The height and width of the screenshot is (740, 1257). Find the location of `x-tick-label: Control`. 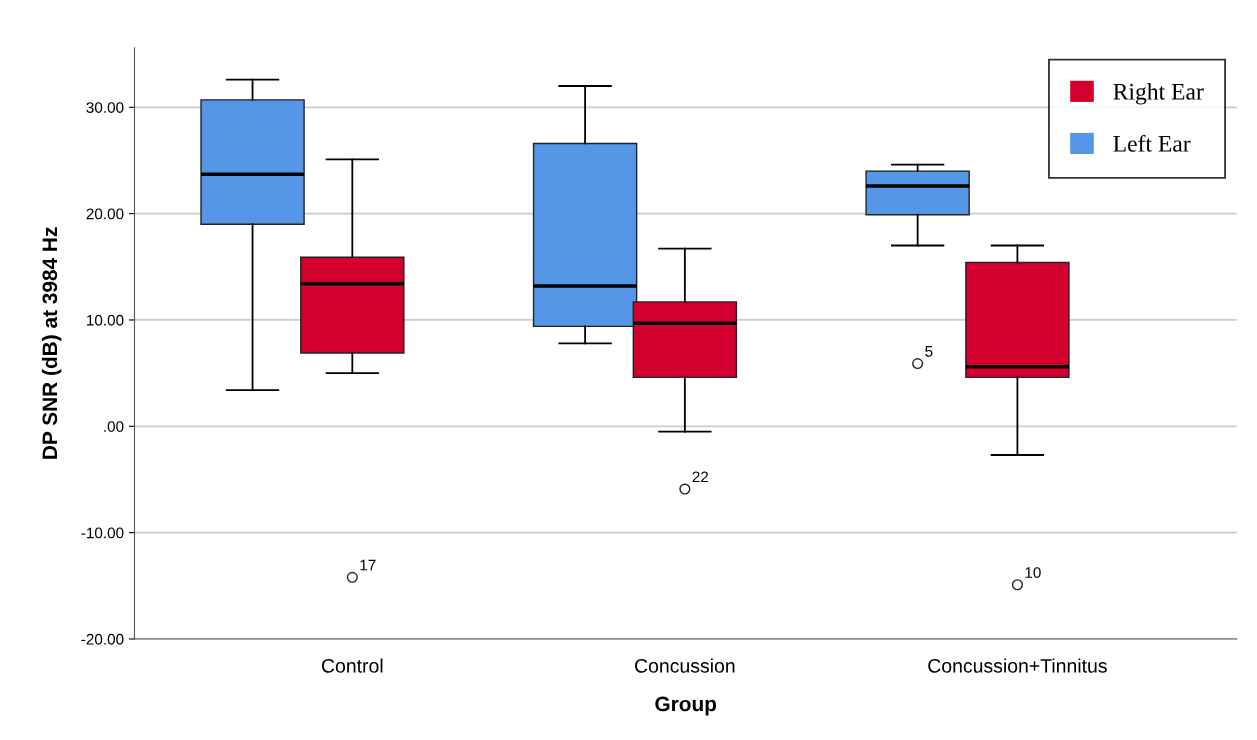

x-tick-label: Control is located at coordinates (352, 665).